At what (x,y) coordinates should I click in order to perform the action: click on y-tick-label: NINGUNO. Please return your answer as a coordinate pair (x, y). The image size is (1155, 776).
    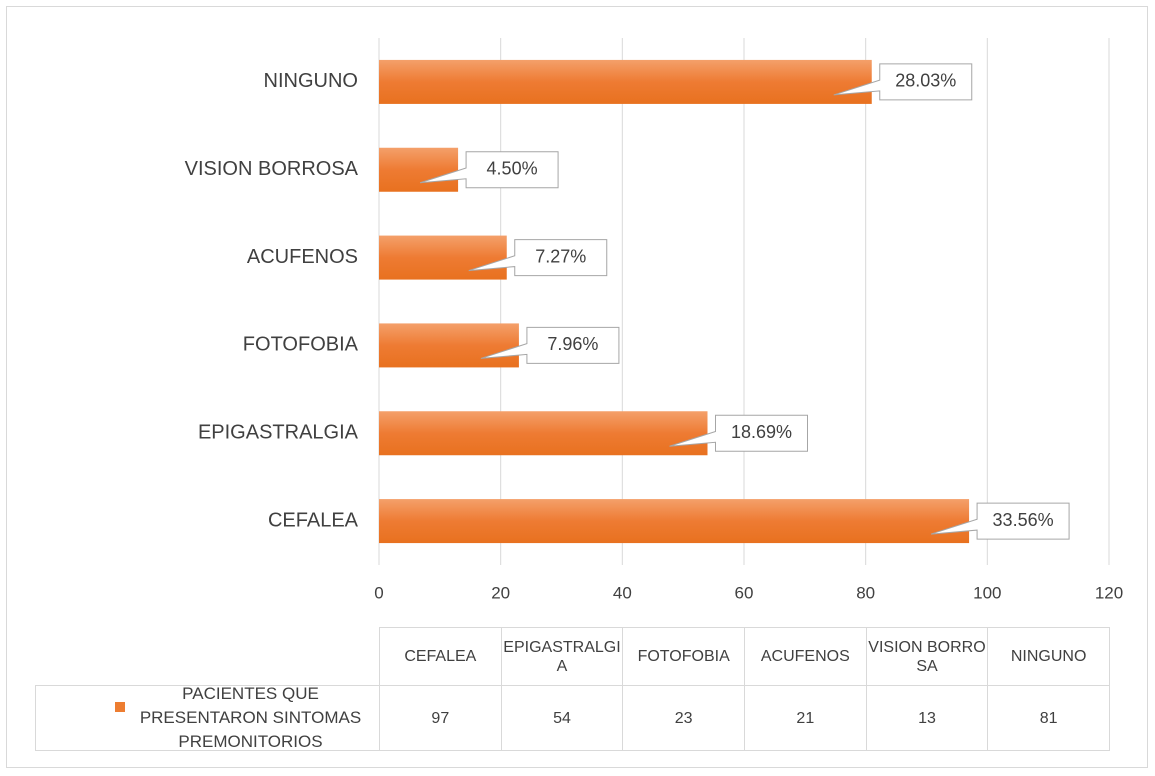
    Looking at the image, I should click on (311, 81).